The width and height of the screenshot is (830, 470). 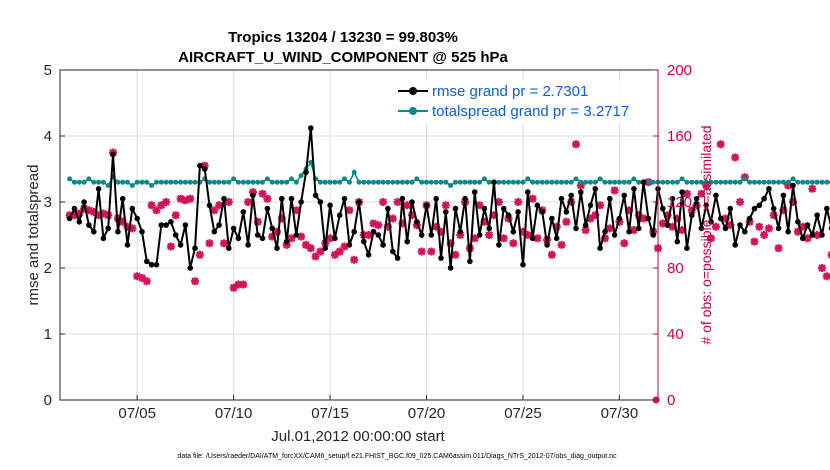 I want to click on chart-title-line1: Tropics 13204 / 13230 = 99.803%, so click(x=343, y=37).